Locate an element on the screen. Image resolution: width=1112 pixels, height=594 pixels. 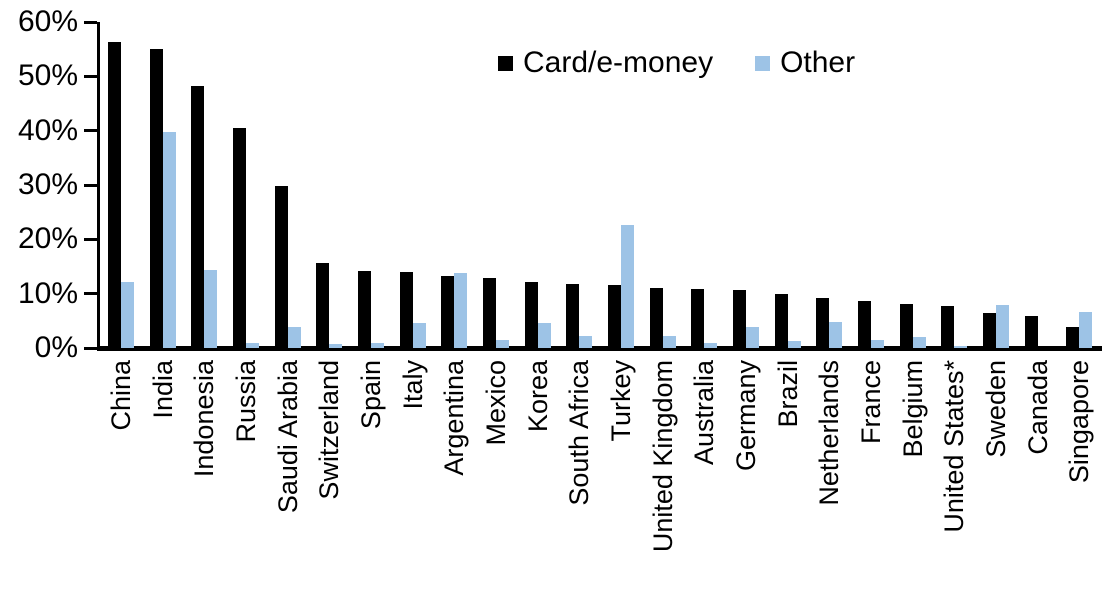
x-axis-category-text: India is located at coordinates (162, 389).